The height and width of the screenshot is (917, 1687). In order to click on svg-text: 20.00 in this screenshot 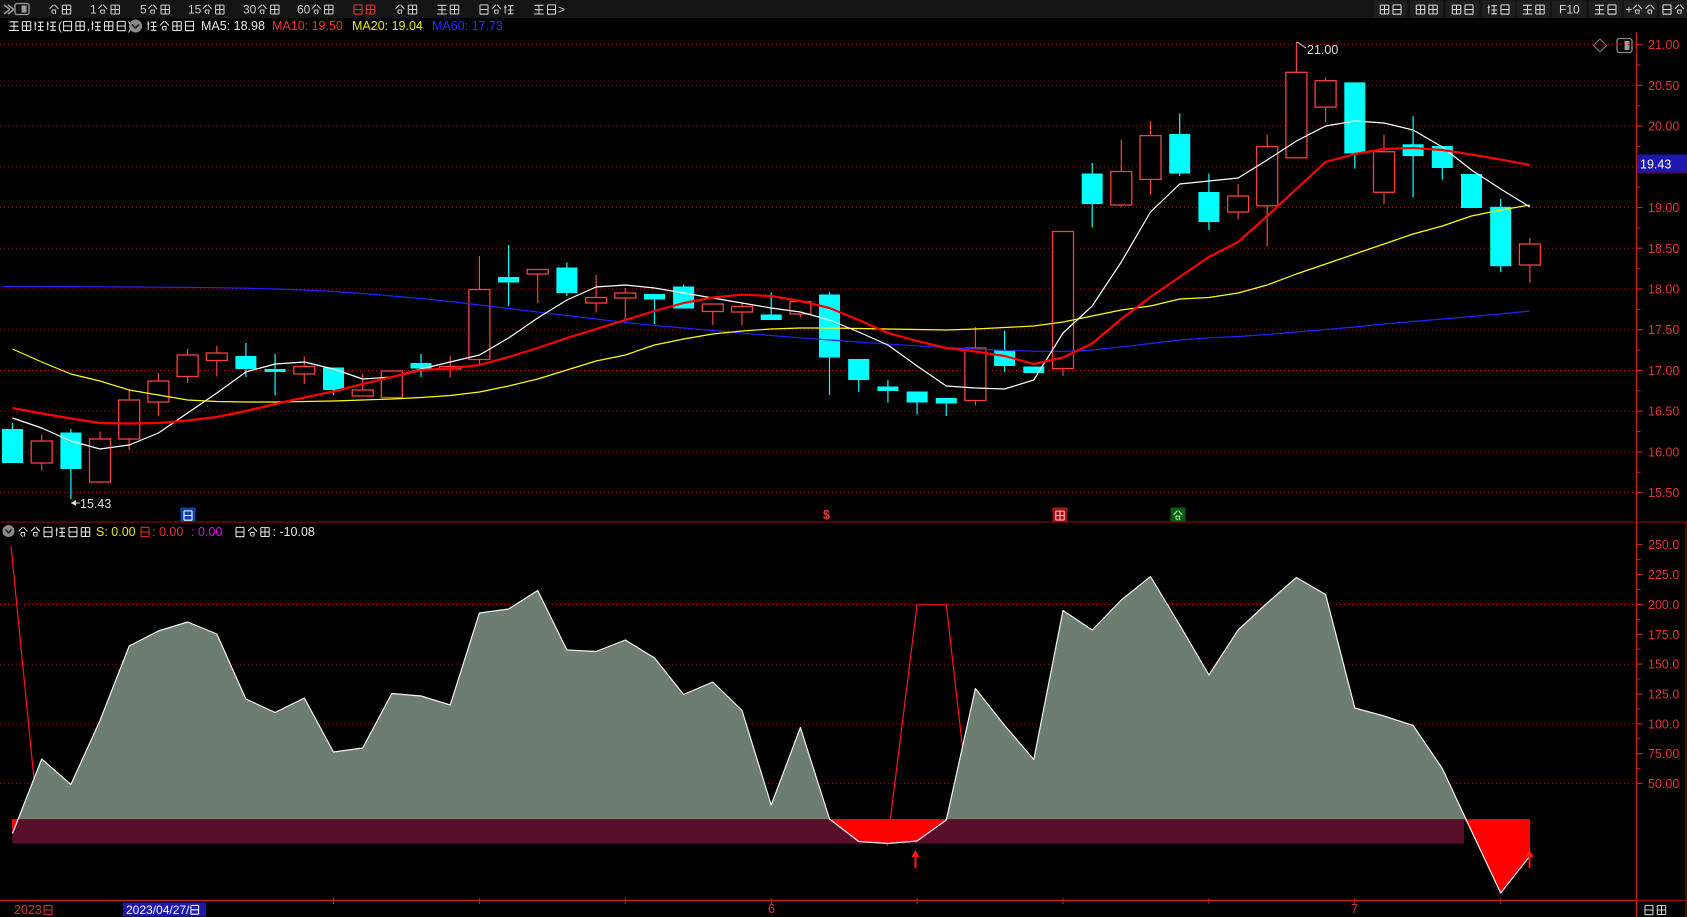, I will do `click(1663, 127)`.